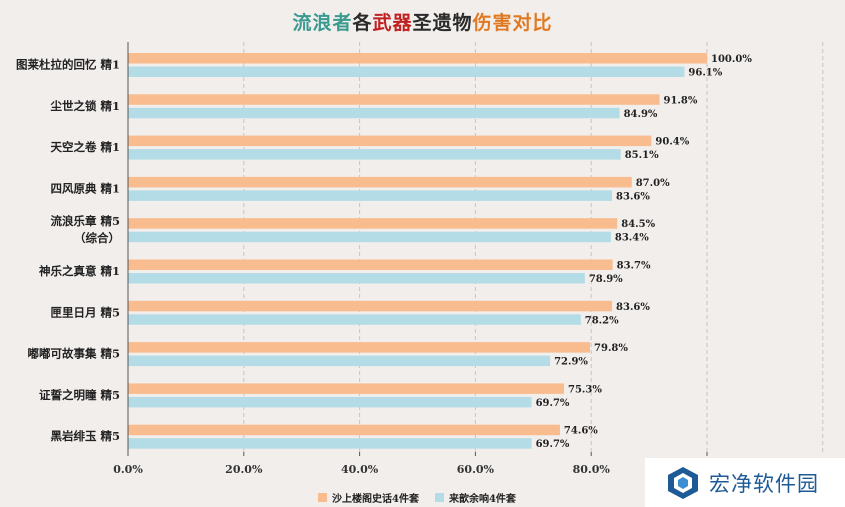 The width and height of the screenshot is (845, 507). Describe the element at coordinates (476, 469) in the screenshot. I see `x-tick-label: 60.0%` at that location.